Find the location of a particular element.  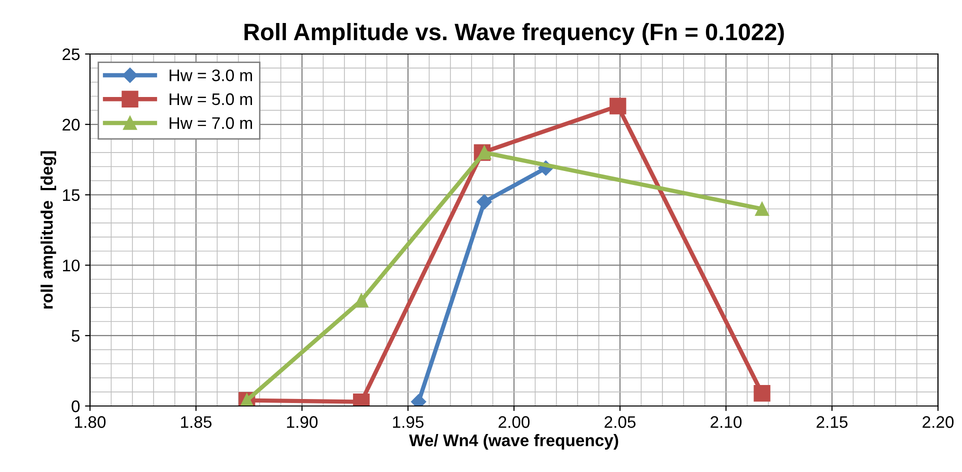

x-tick-label: 1.85 is located at coordinates (196, 422).